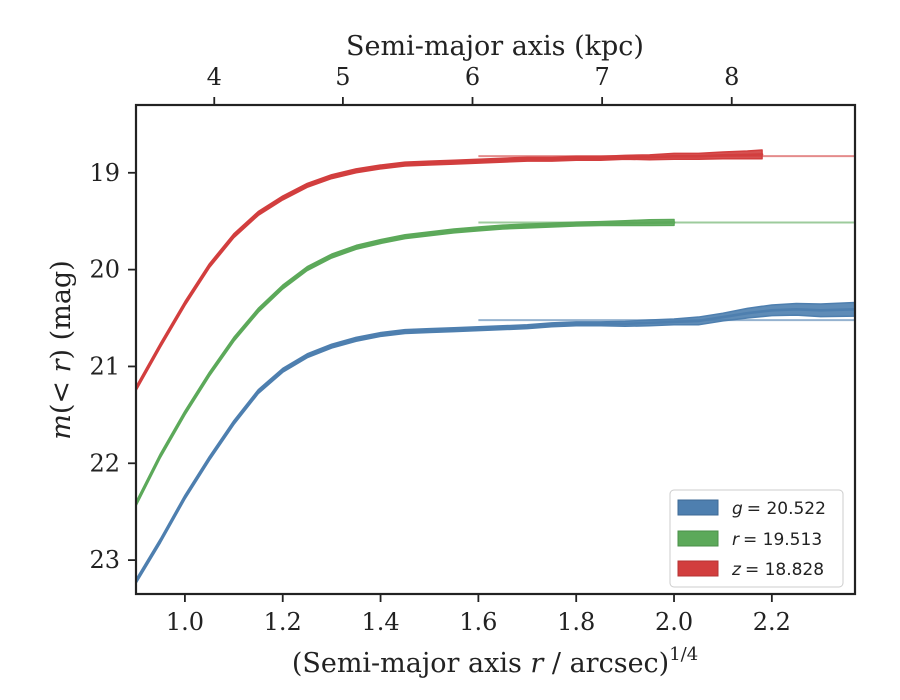 The height and width of the screenshot is (700, 900). Describe the element at coordinates (61, 427) in the screenshot. I see `ylabel-m: m` at that location.